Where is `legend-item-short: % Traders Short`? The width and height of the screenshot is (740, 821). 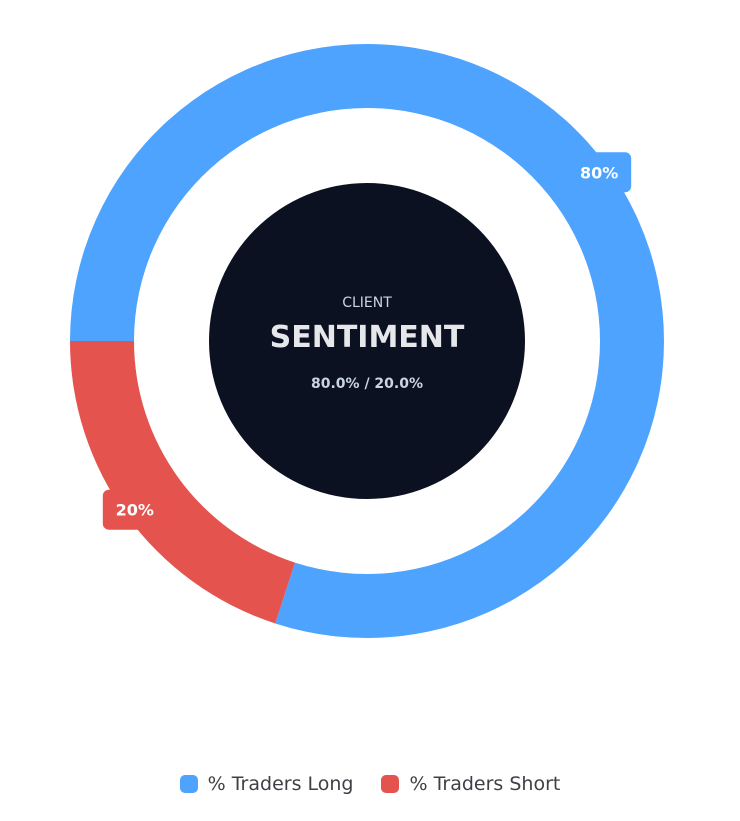
legend-item-short: % Traders Short is located at coordinates (470, 784).